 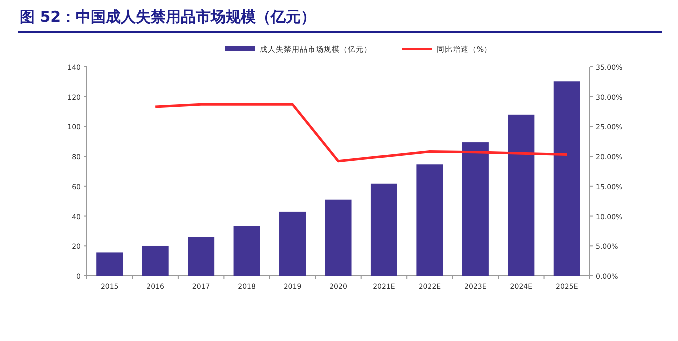 What do you see at coordinates (168, 17) in the screenshot?
I see `chart-title: 图 52：中国成人失禁用品市场规模（亿元）` at bounding box center [168, 17].